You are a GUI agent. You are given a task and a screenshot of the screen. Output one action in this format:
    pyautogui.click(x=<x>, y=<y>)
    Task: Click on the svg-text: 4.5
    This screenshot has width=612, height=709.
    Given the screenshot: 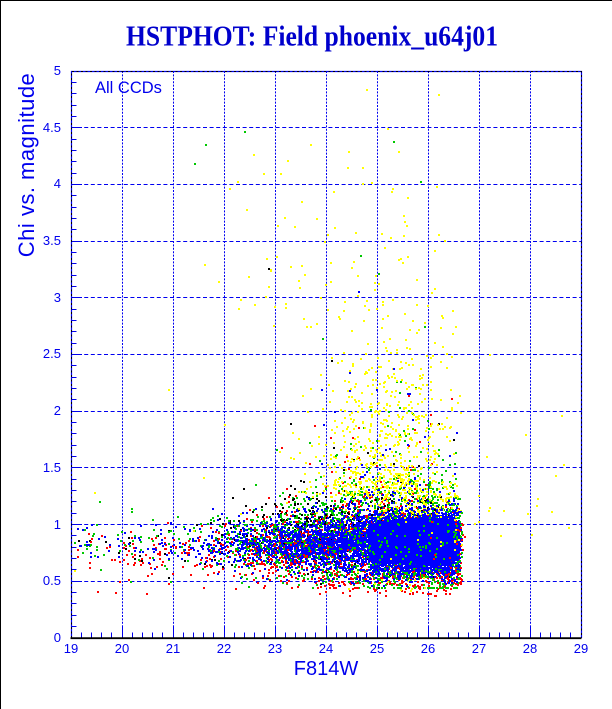 What is the action you would take?
    pyautogui.click(x=52, y=127)
    